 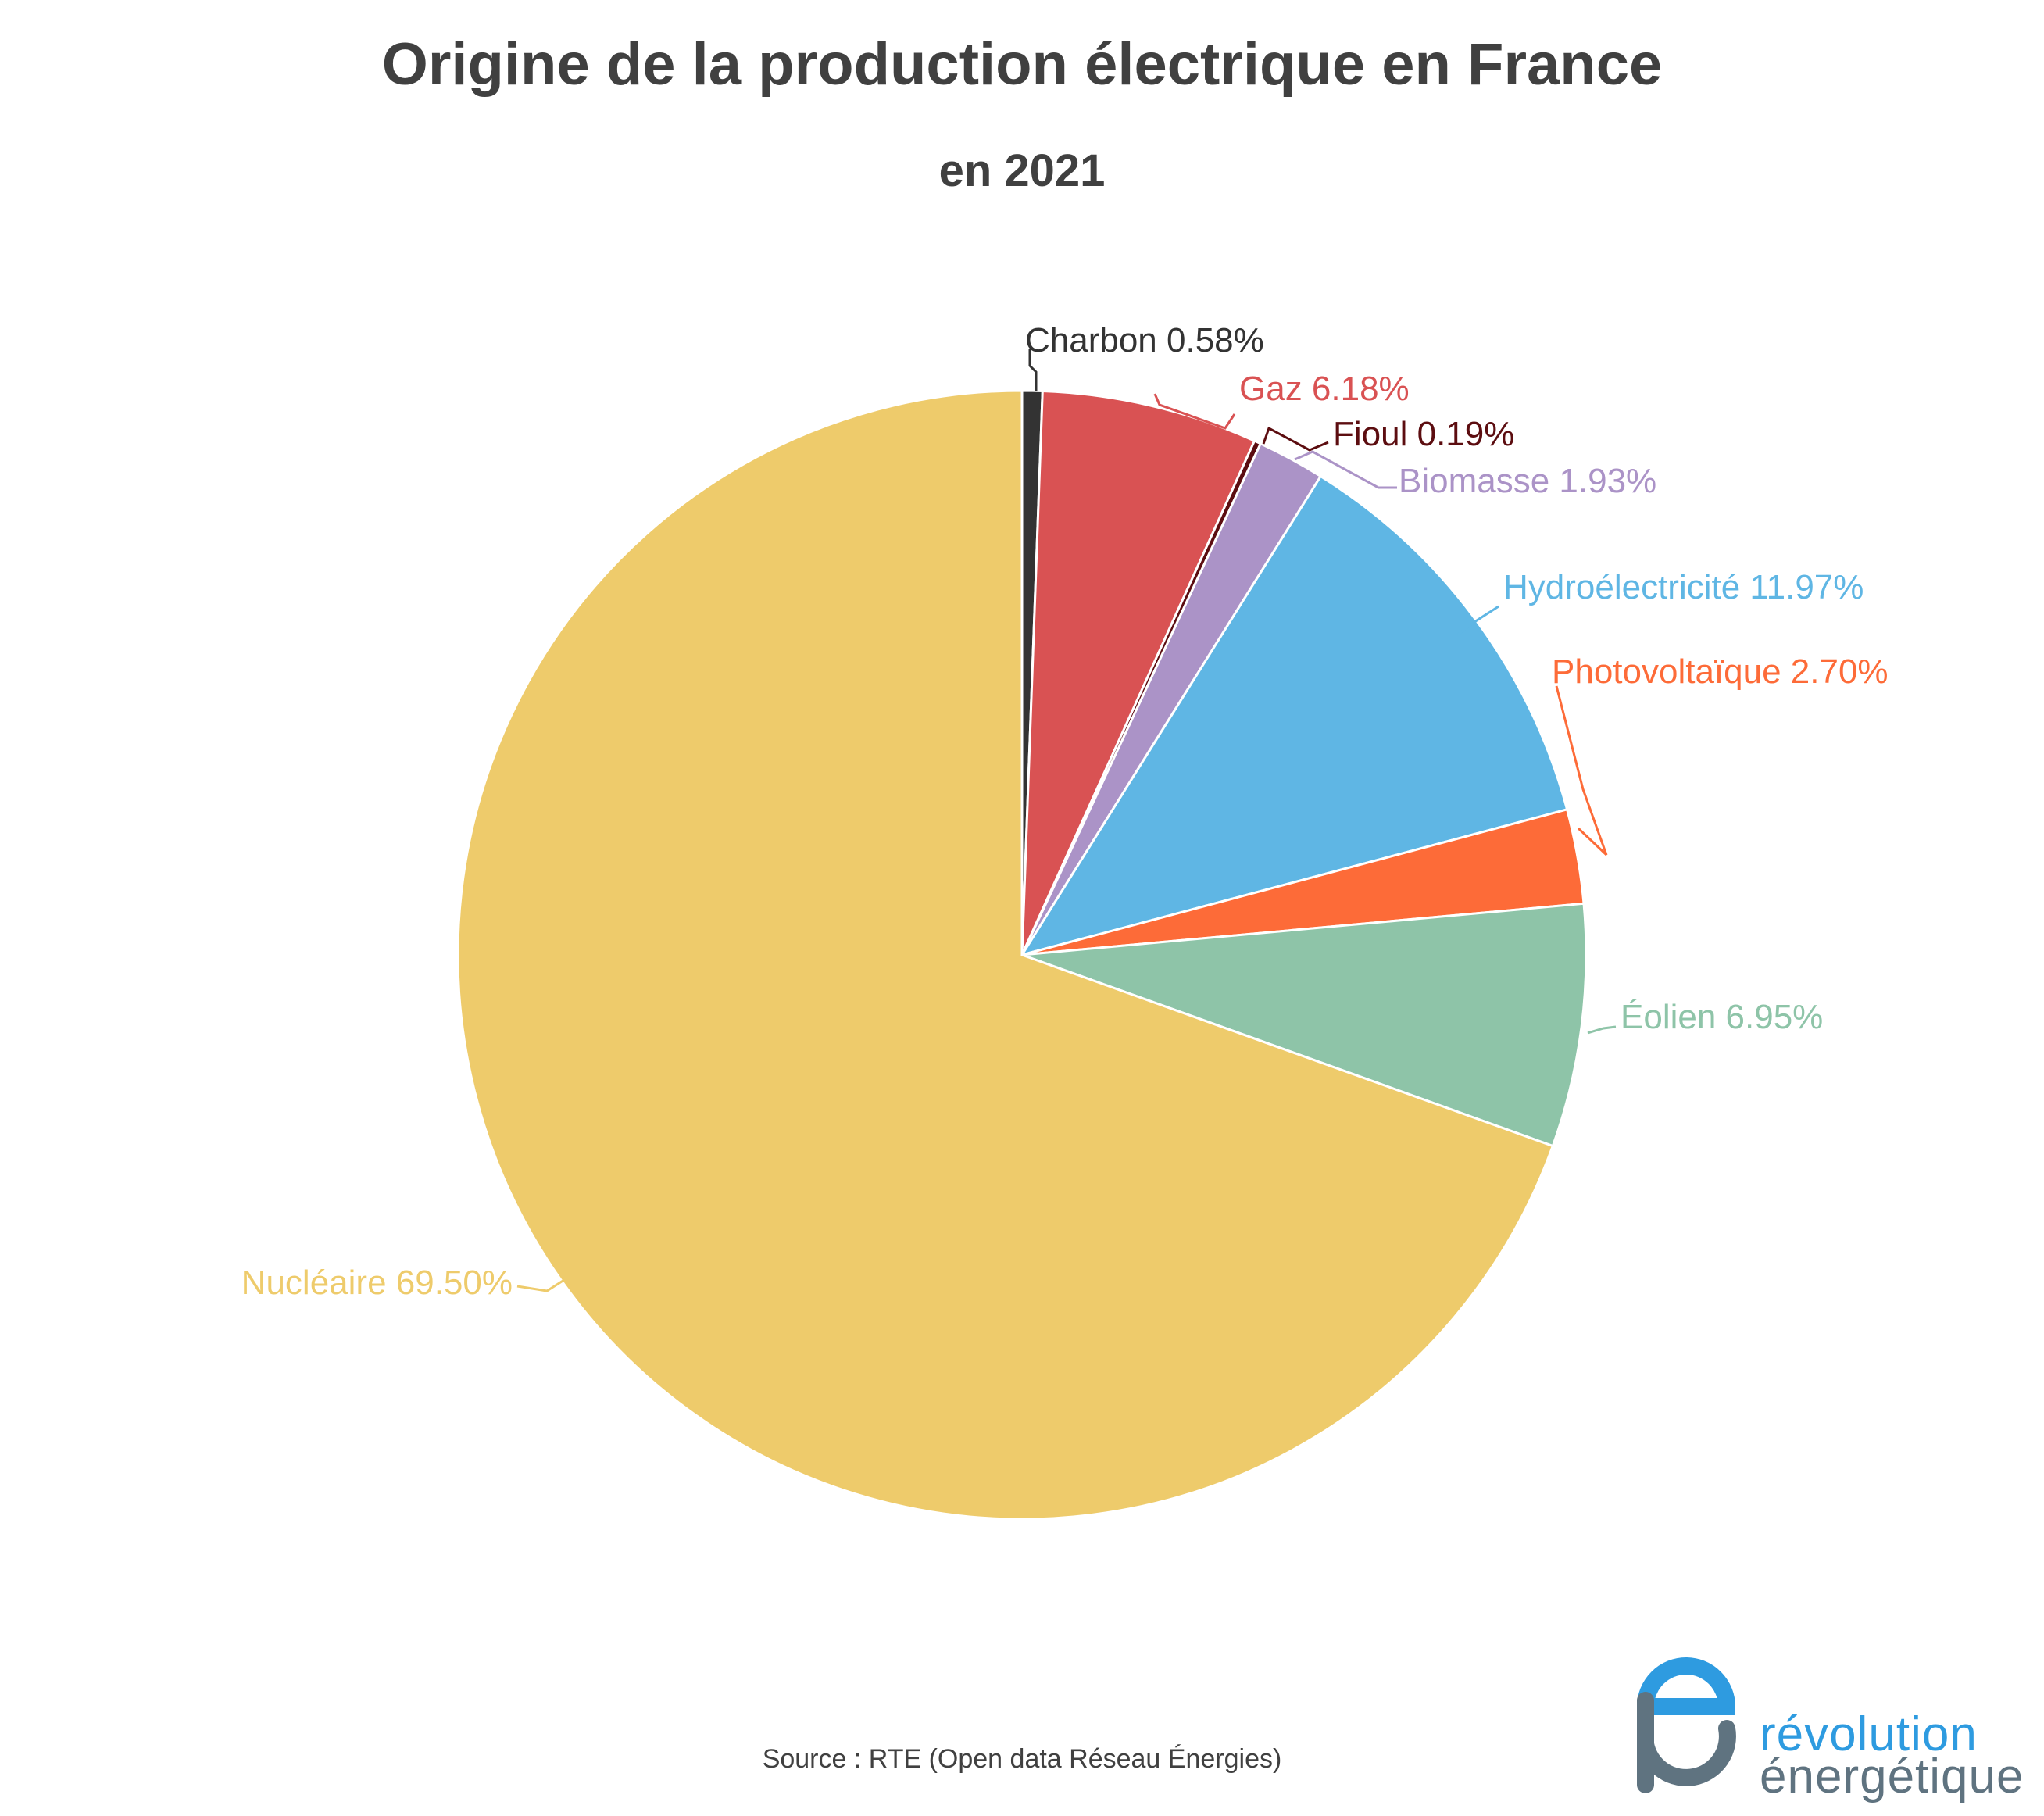 I want to click on leader-line-nucléaire, so click(x=541, y=1285).